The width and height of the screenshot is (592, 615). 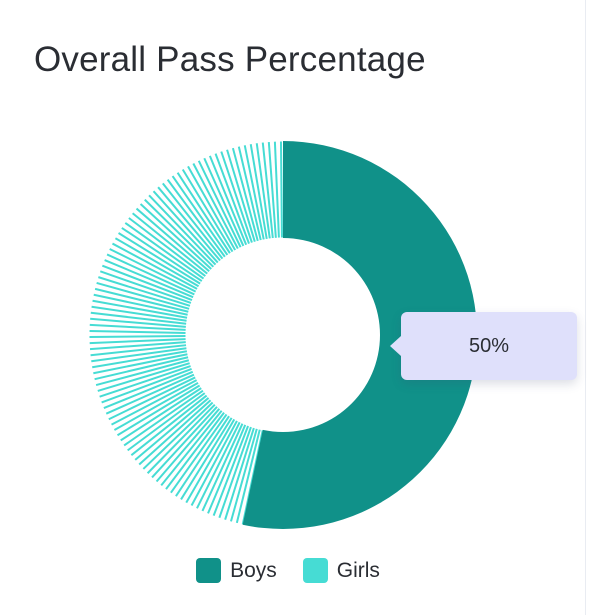 What do you see at coordinates (236, 570) in the screenshot?
I see `legend-item-boys: Boys` at bounding box center [236, 570].